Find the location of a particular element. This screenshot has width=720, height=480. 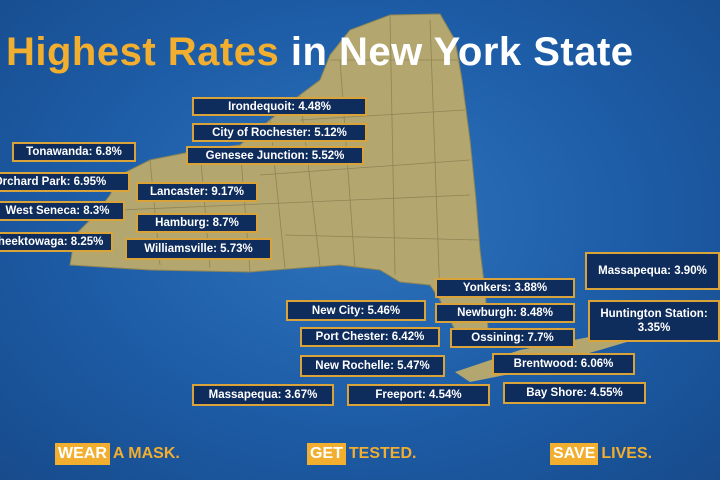

rate-label: New City: 5.46% is located at coordinates (356, 310).